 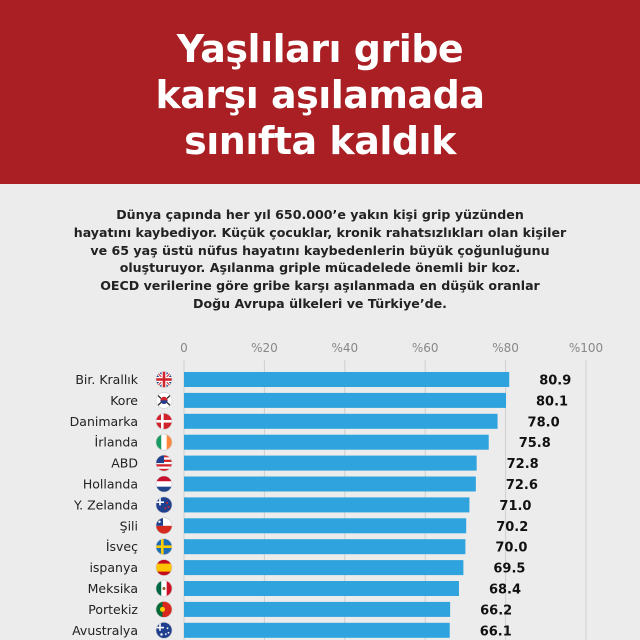 I want to click on country-label: Meksika, so click(x=113, y=588).